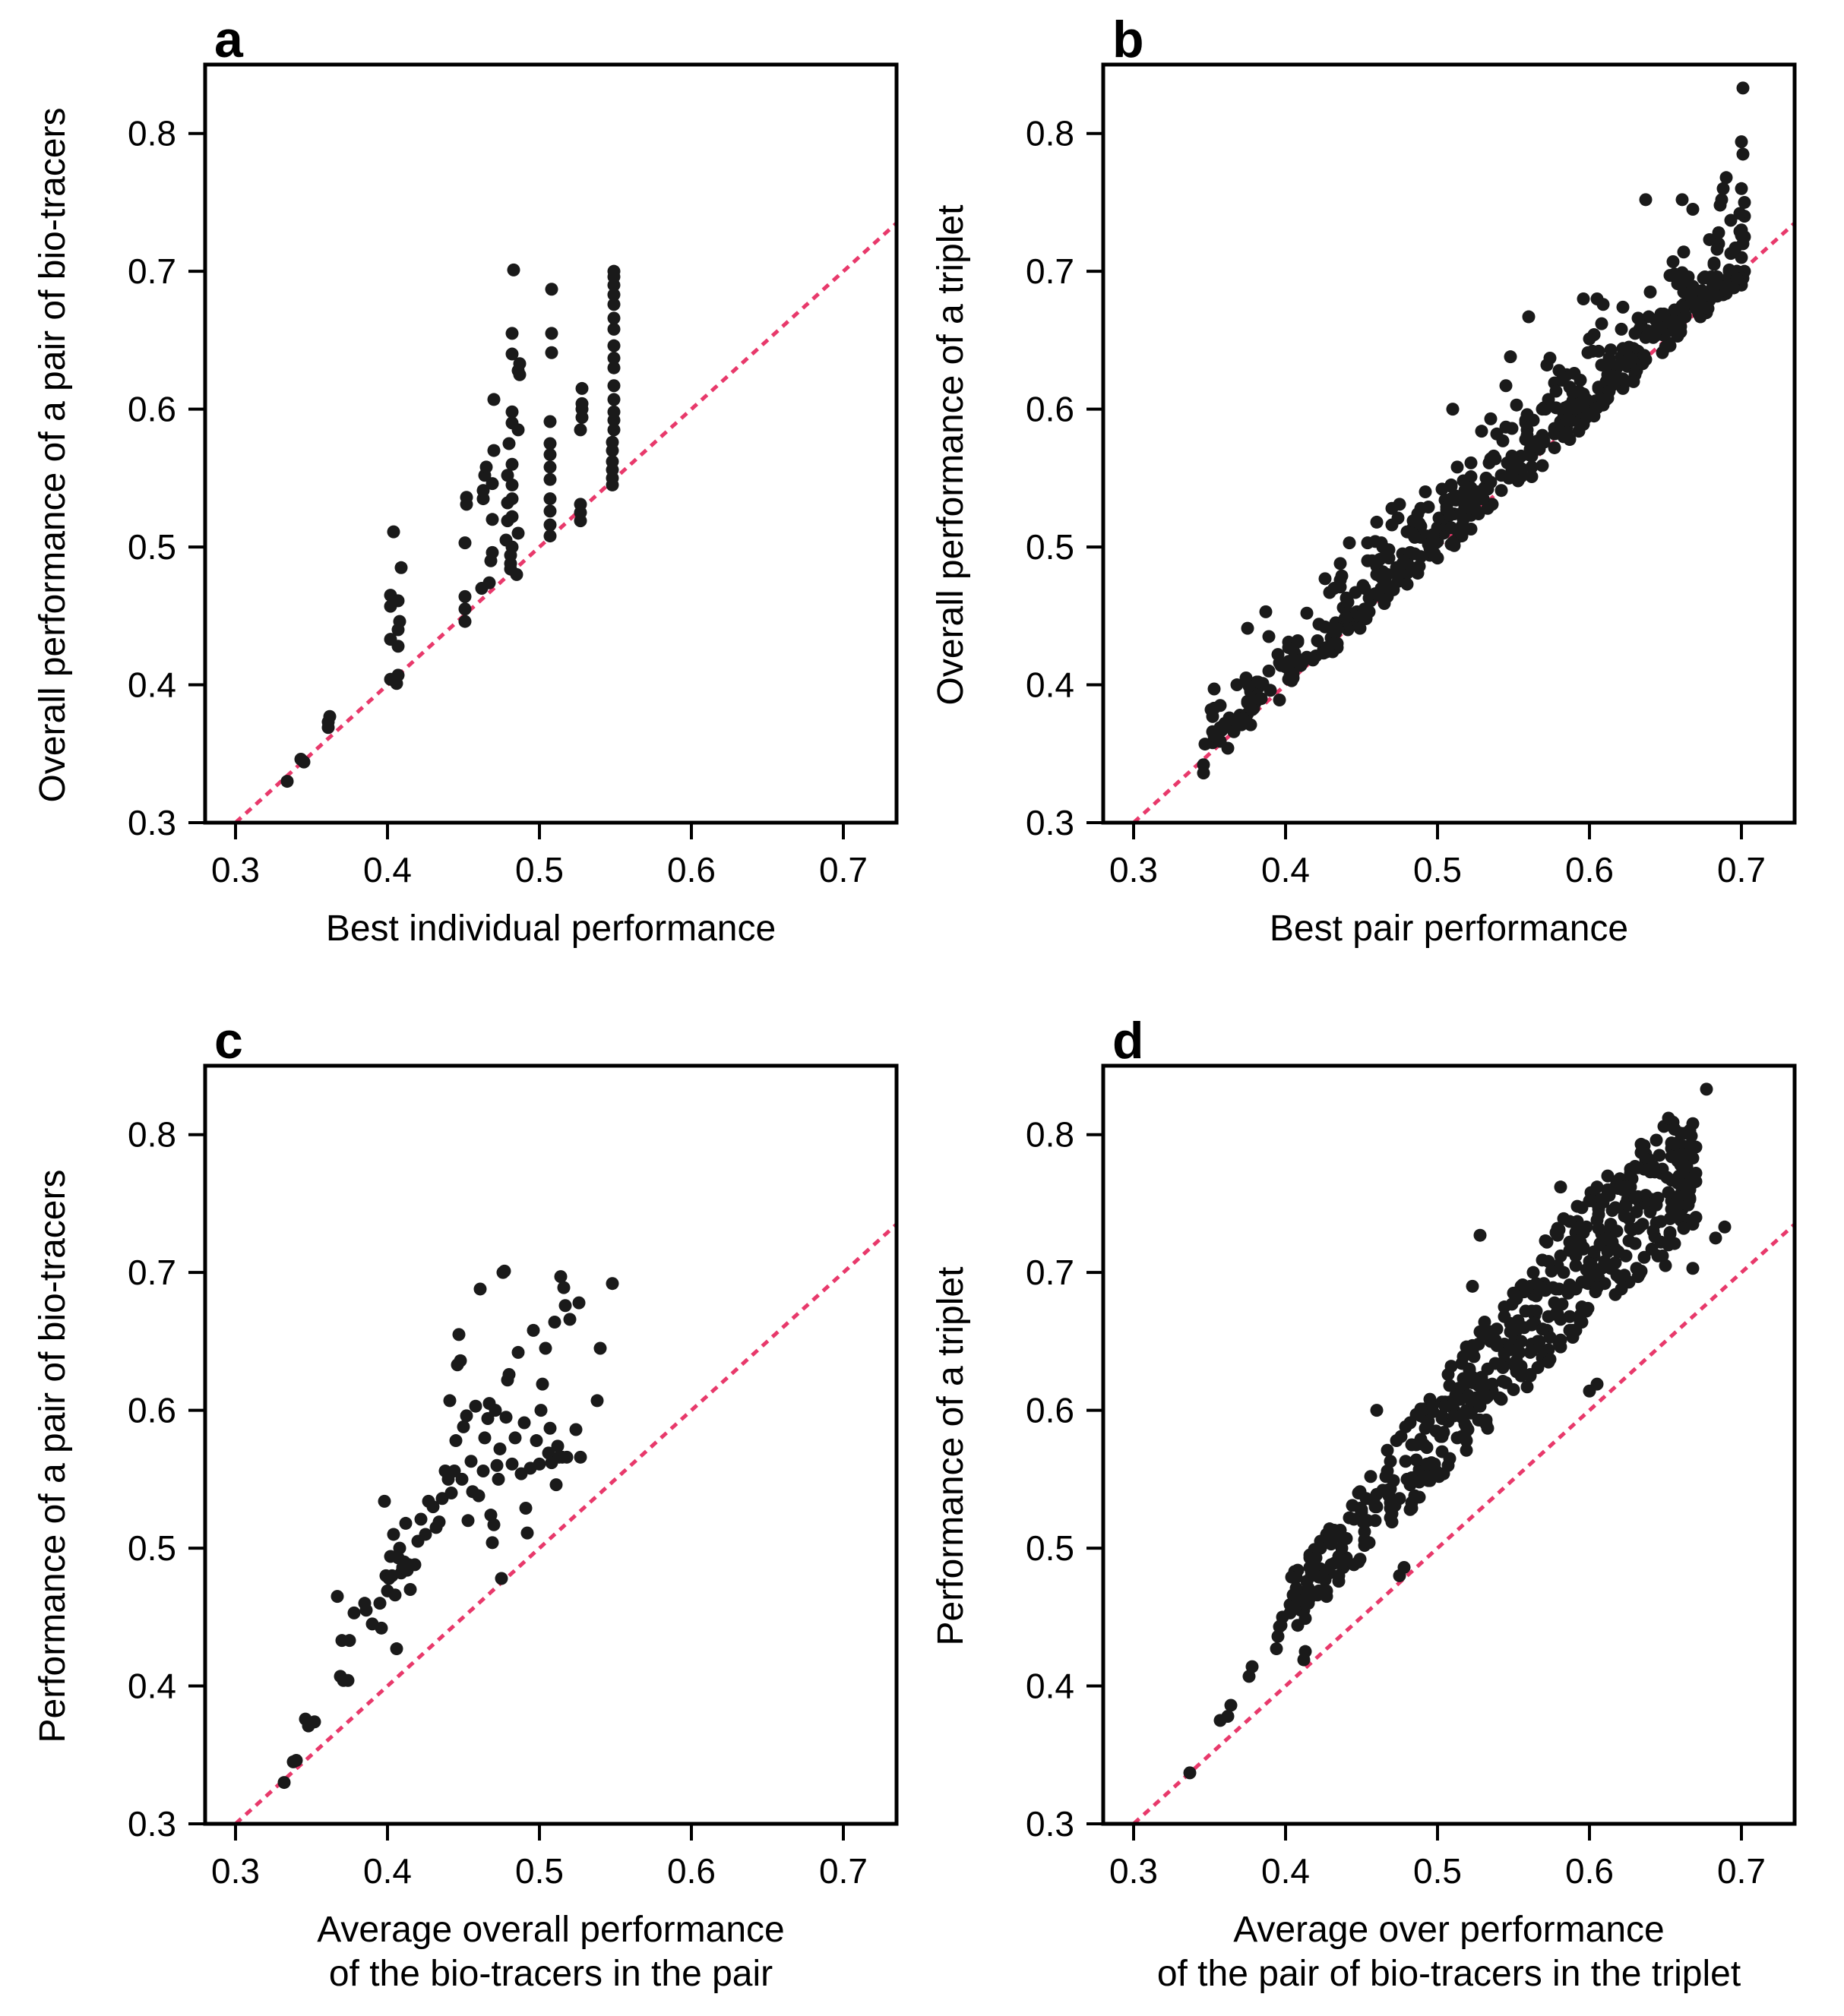  Describe the element at coordinates (1285, 1871) in the screenshot. I see `x-tick-label: 0.4` at that location.